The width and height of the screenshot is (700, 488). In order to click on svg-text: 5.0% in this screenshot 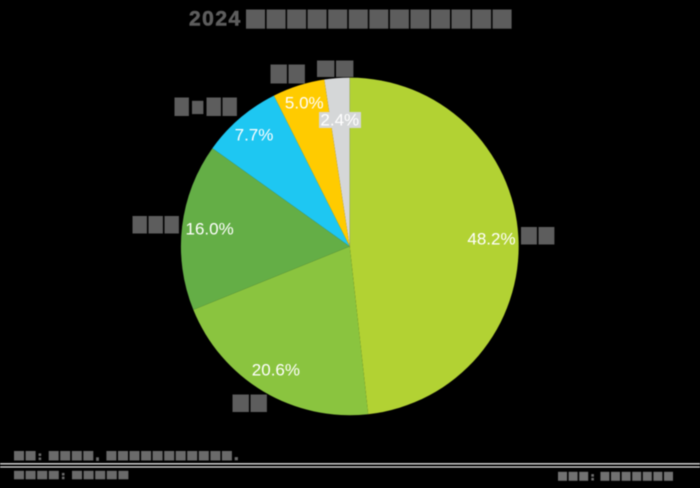, I will do `click(304, 103)`.